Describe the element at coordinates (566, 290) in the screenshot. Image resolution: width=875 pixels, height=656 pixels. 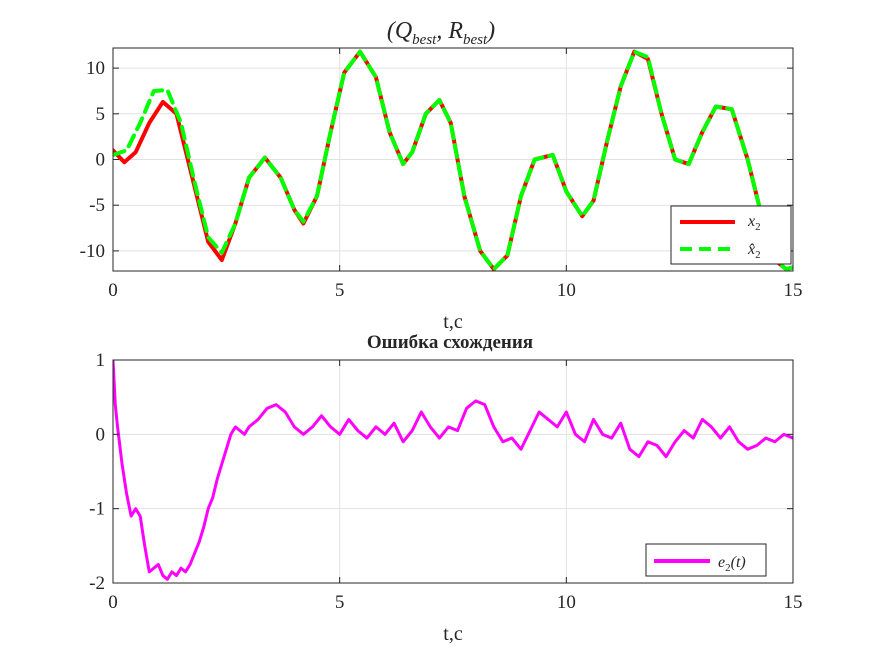
I see `top-chart-x-tick-label: 10` at that location.